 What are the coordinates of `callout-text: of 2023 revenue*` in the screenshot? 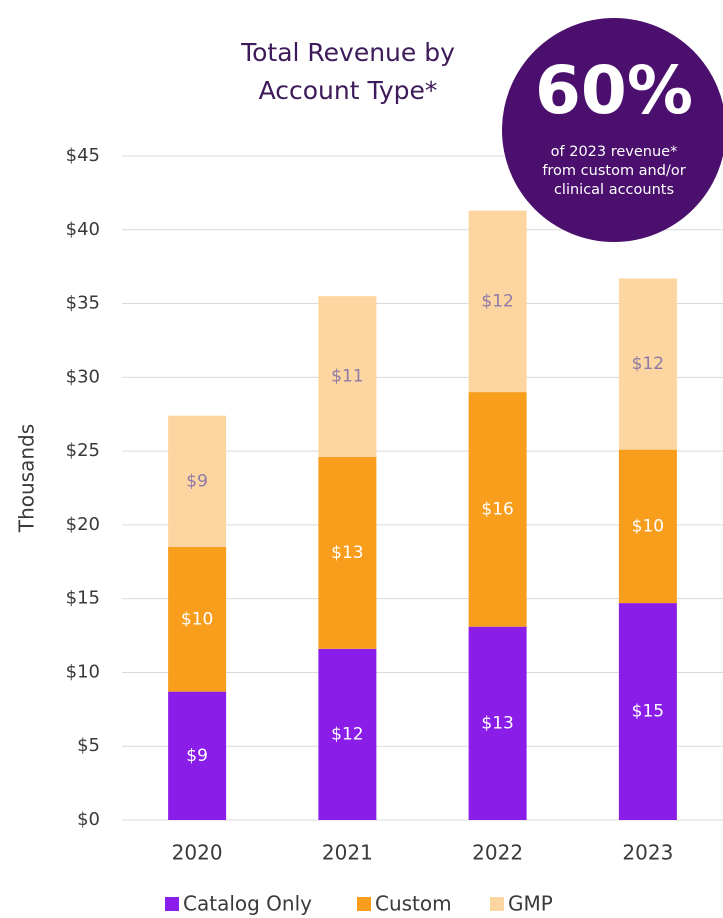 It's located at (614, 152).